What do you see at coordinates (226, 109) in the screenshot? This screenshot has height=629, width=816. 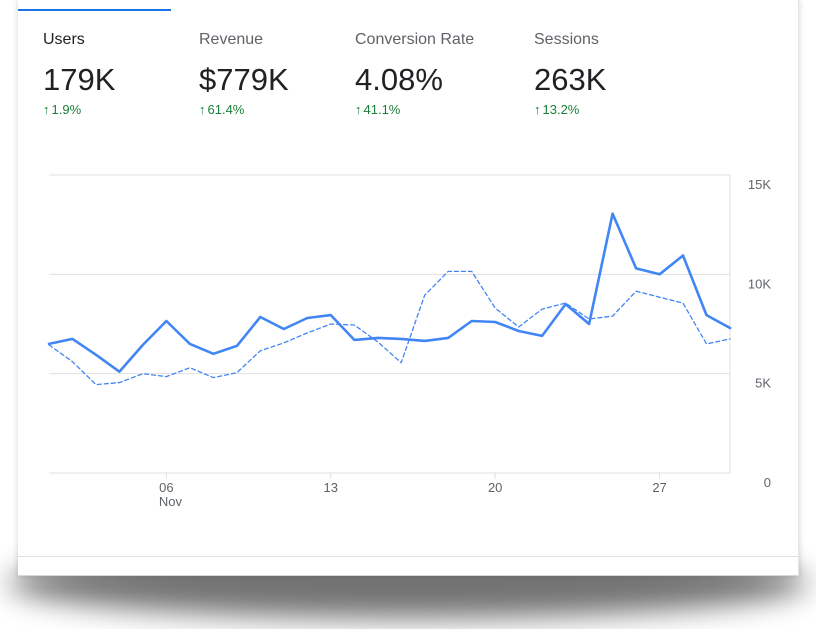 I see `metric-delta-value: 61.4%` at bounding box center [226, 109].